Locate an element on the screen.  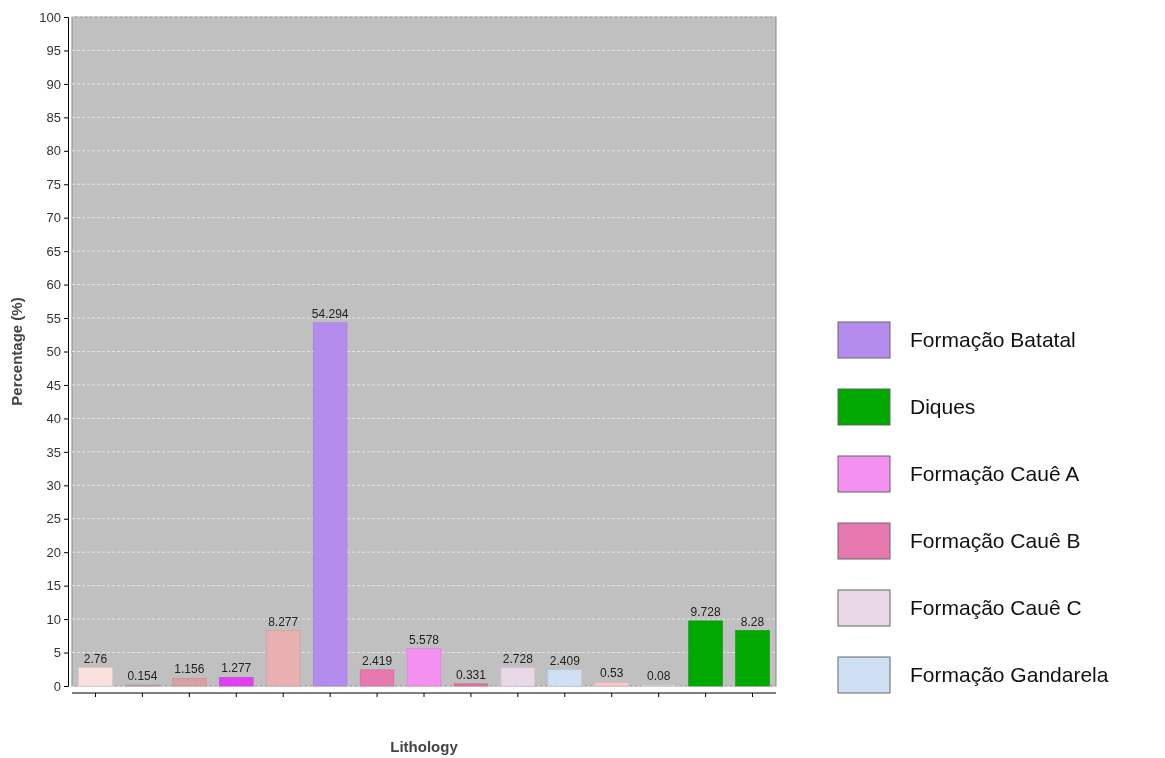
data-label: 54.294 is located at coordinates (330, 313).